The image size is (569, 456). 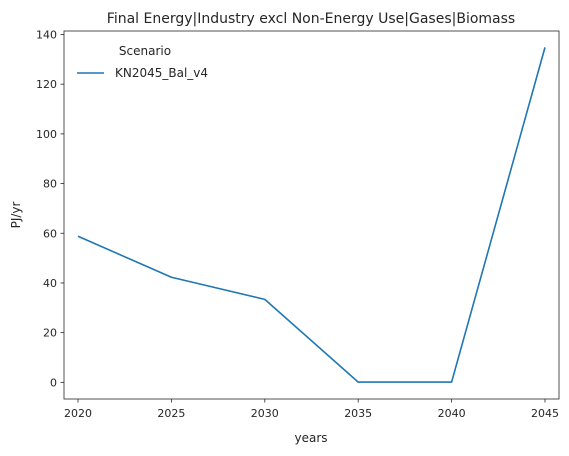 I want to click on y-tick-label: 120, so click(x=46, y=84).